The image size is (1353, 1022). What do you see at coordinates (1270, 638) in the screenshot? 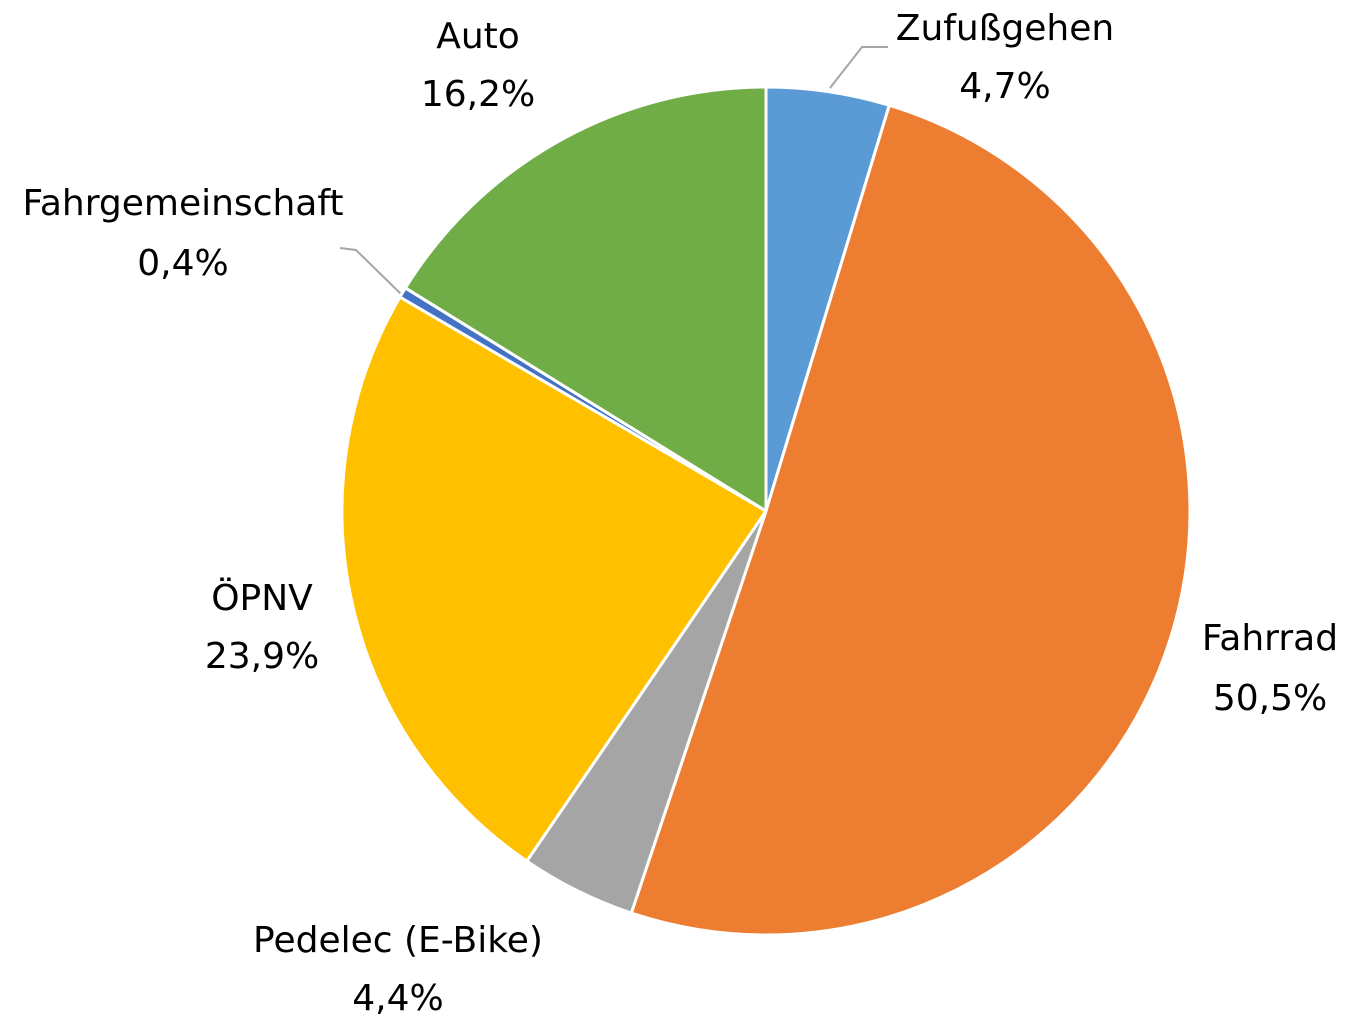
I see `slice-label: Fahrrad` at bounding box center [1270, 638].